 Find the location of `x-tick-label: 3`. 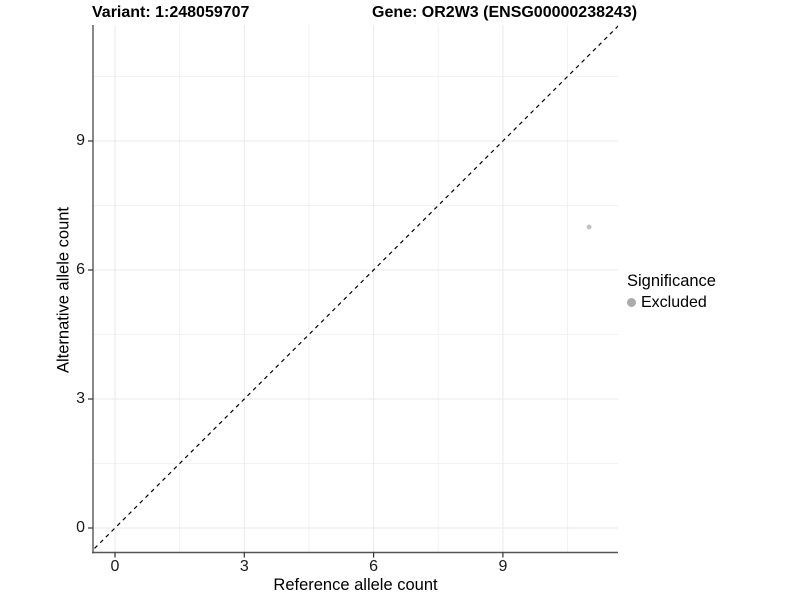

x-tick-label: 3 is located at coordinates (244, 566).